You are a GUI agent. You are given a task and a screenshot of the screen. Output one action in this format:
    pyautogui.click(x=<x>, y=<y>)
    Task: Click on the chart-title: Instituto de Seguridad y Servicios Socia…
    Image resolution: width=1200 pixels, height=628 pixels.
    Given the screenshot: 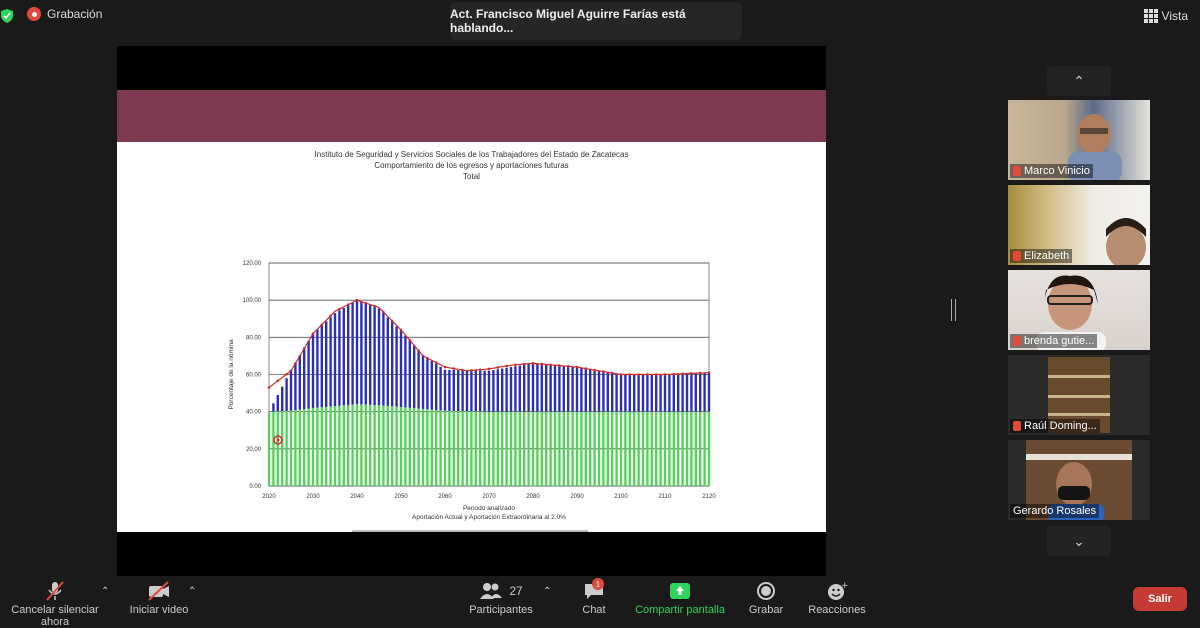 What is the action you would take?
    pyautogui.click(x=471, y=165)
    